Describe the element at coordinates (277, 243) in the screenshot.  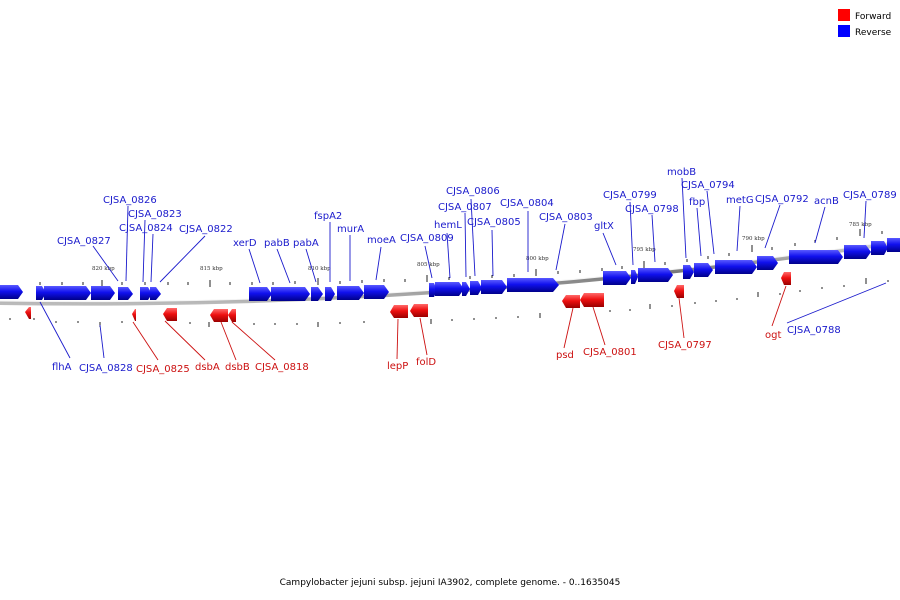
I see `gene-label: pabB` at that location.